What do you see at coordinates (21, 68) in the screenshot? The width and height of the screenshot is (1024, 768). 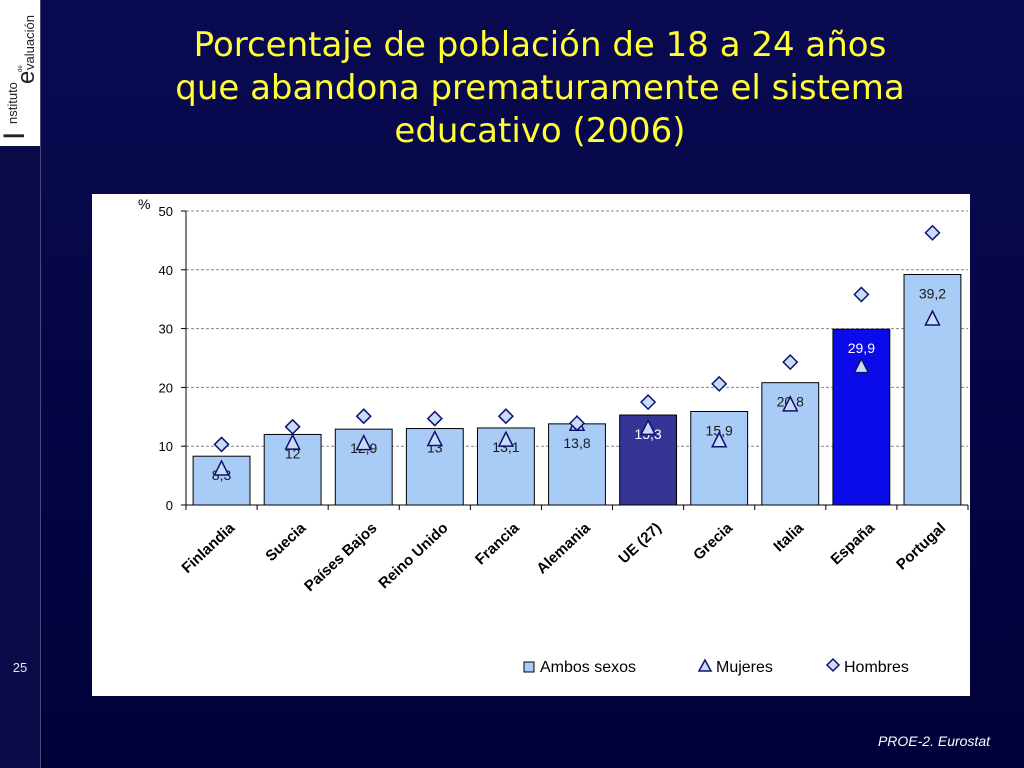 I see `logo-text-small: de` at bounding box center [21, 68].